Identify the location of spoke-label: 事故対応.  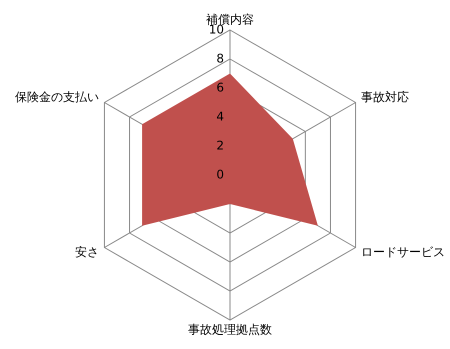
(384, 97).